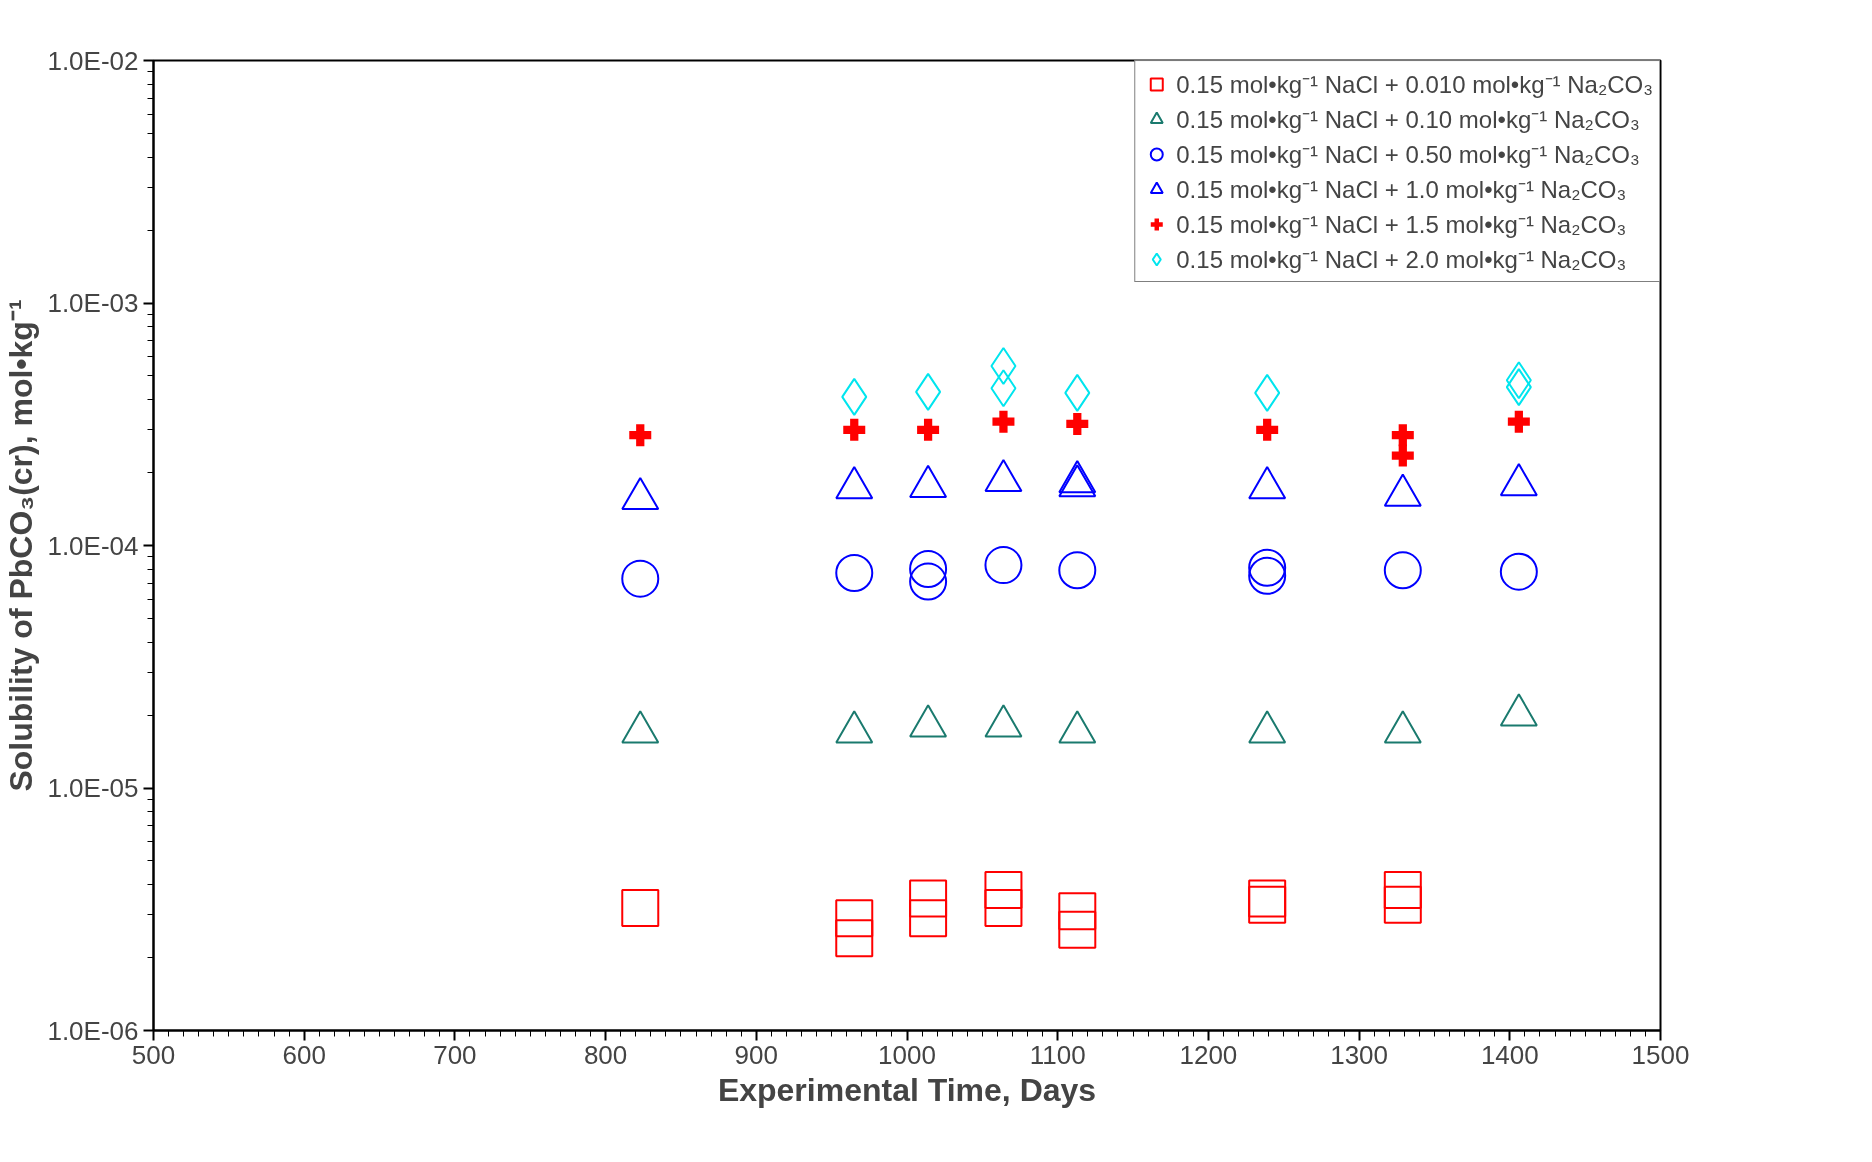  Describe the element at coordinates (93, 60) in the screenshot. I see `y-tick-label: 1.0E-02` at that location.